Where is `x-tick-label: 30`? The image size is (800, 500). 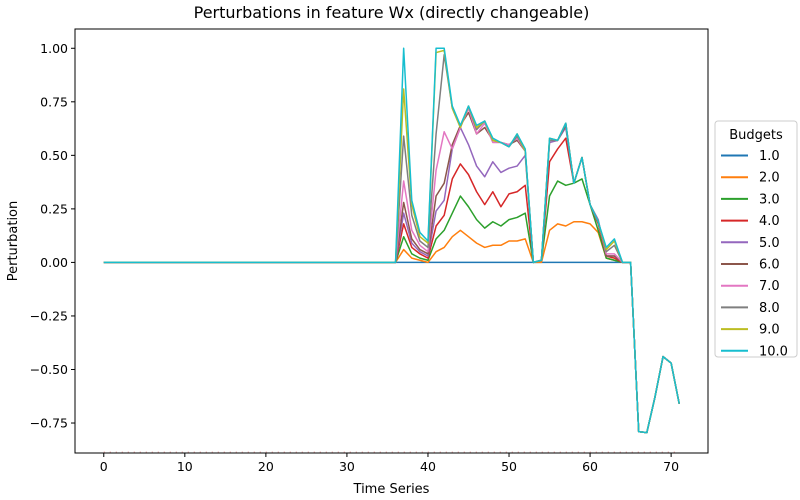 x-tick-label: 30 is located at coordinates (347, 466).